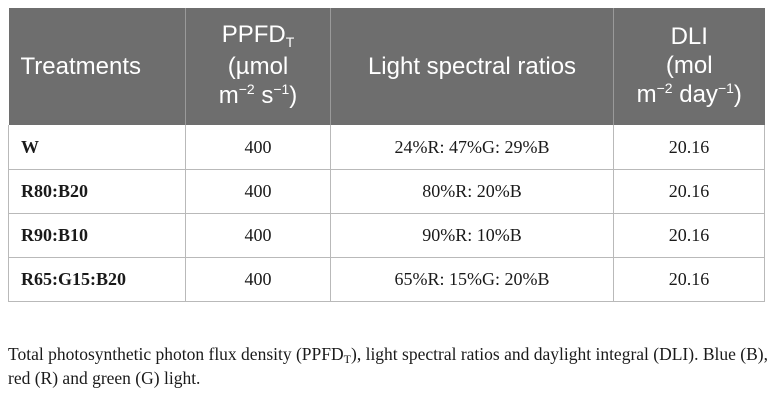 The image size is (772, 401). I want to click on header-dli-sup1: −2, so click(664, 87).